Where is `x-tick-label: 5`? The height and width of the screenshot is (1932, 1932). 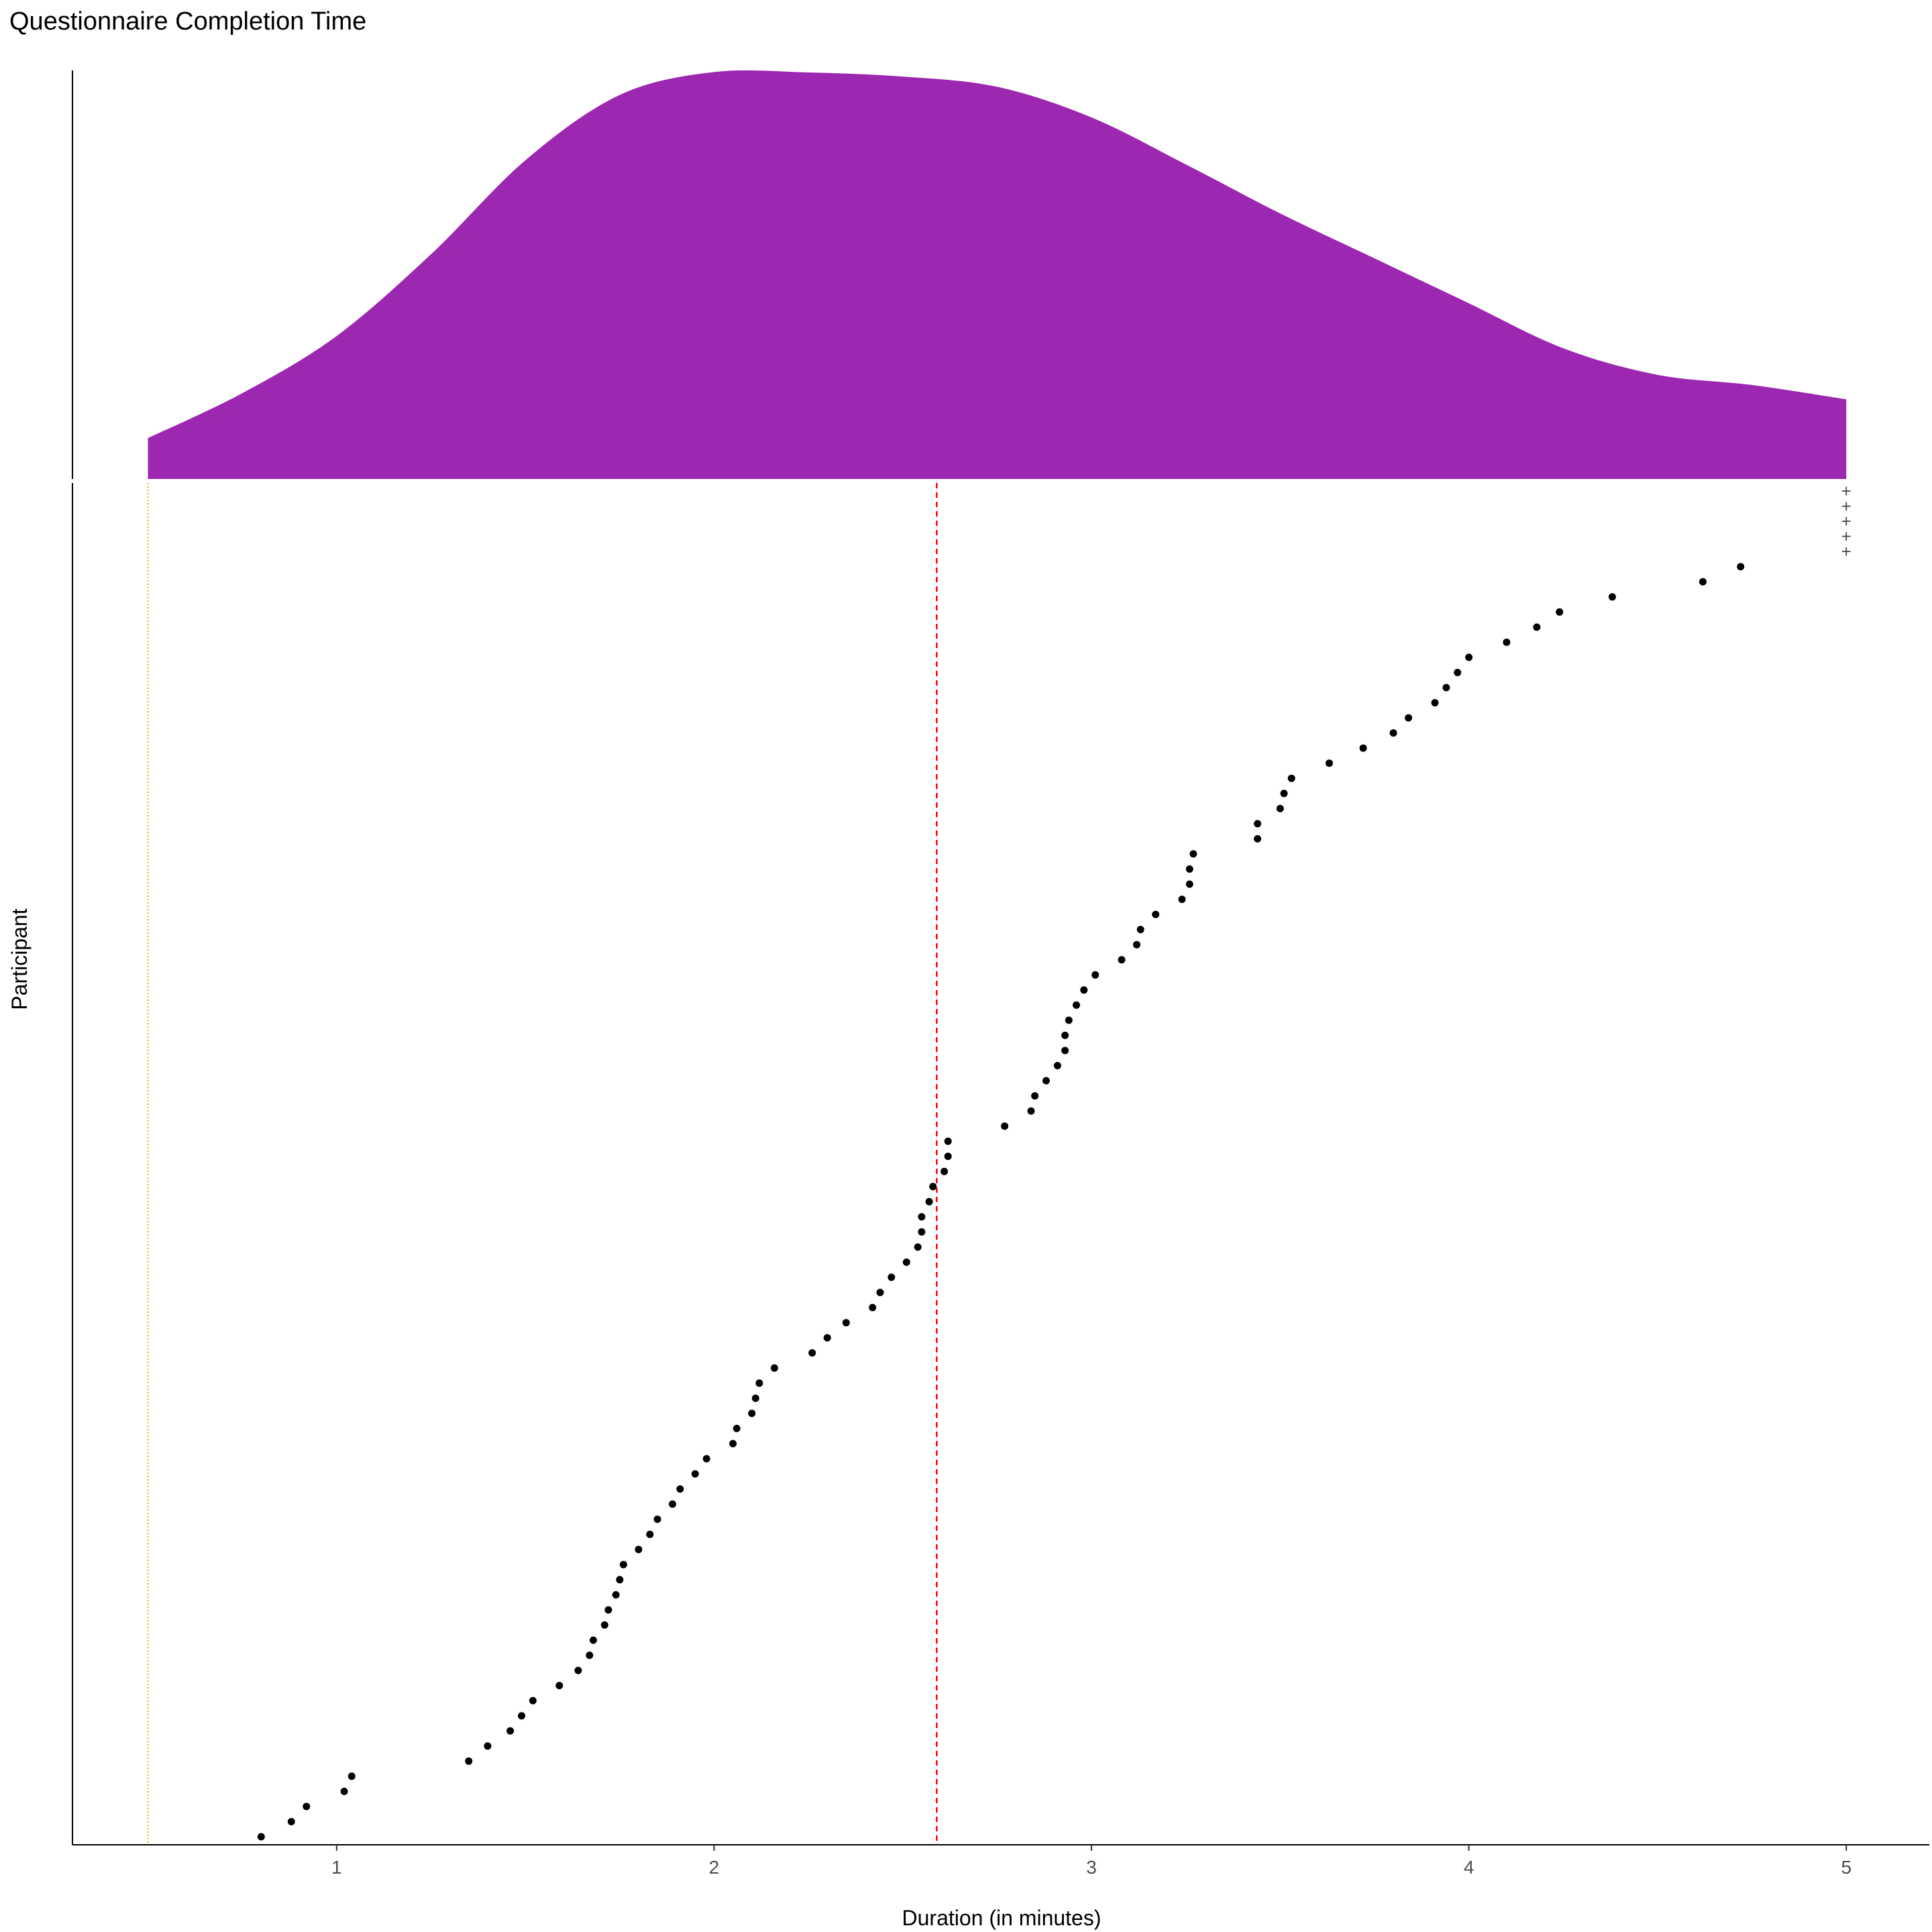 x-tick-label: 5 is located at coordinates (1846, 1867).